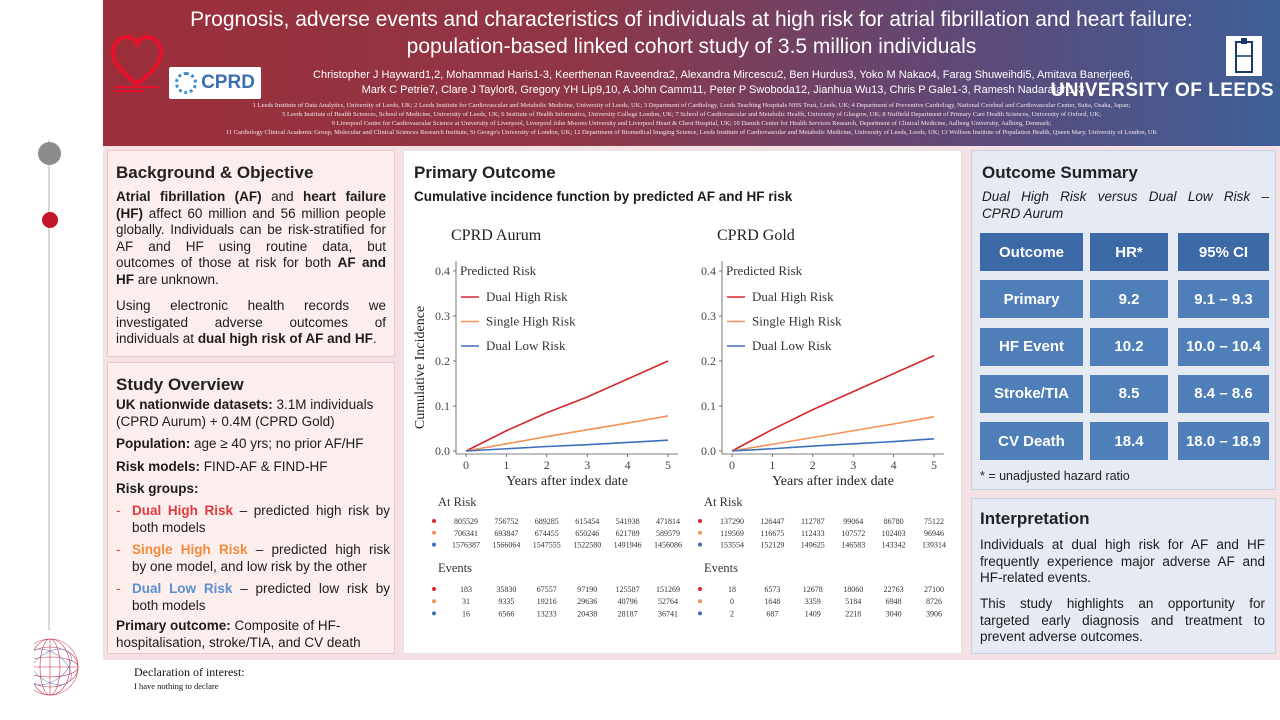  What do you see at coordinates (1129, 299) in the screenshot?
I see `table-cell: 9.2` at bounding box center [1129, 299].